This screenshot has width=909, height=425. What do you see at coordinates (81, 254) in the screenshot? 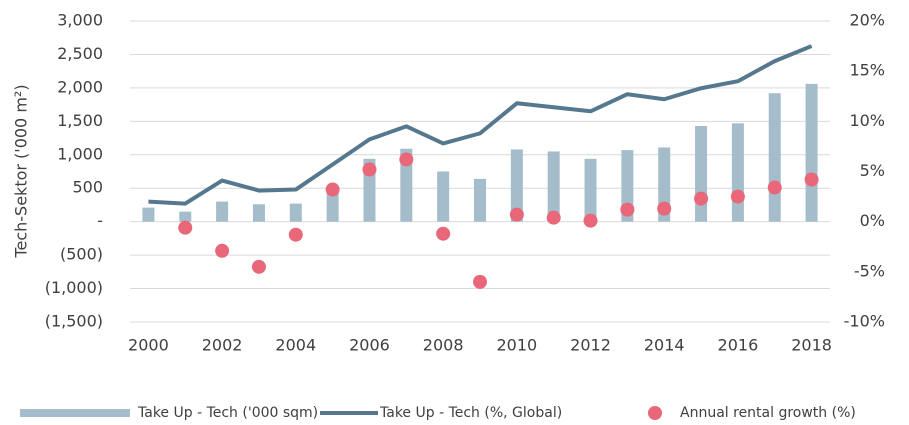
I see `y-tick-label: (500)` at bounding box center [81, 254].